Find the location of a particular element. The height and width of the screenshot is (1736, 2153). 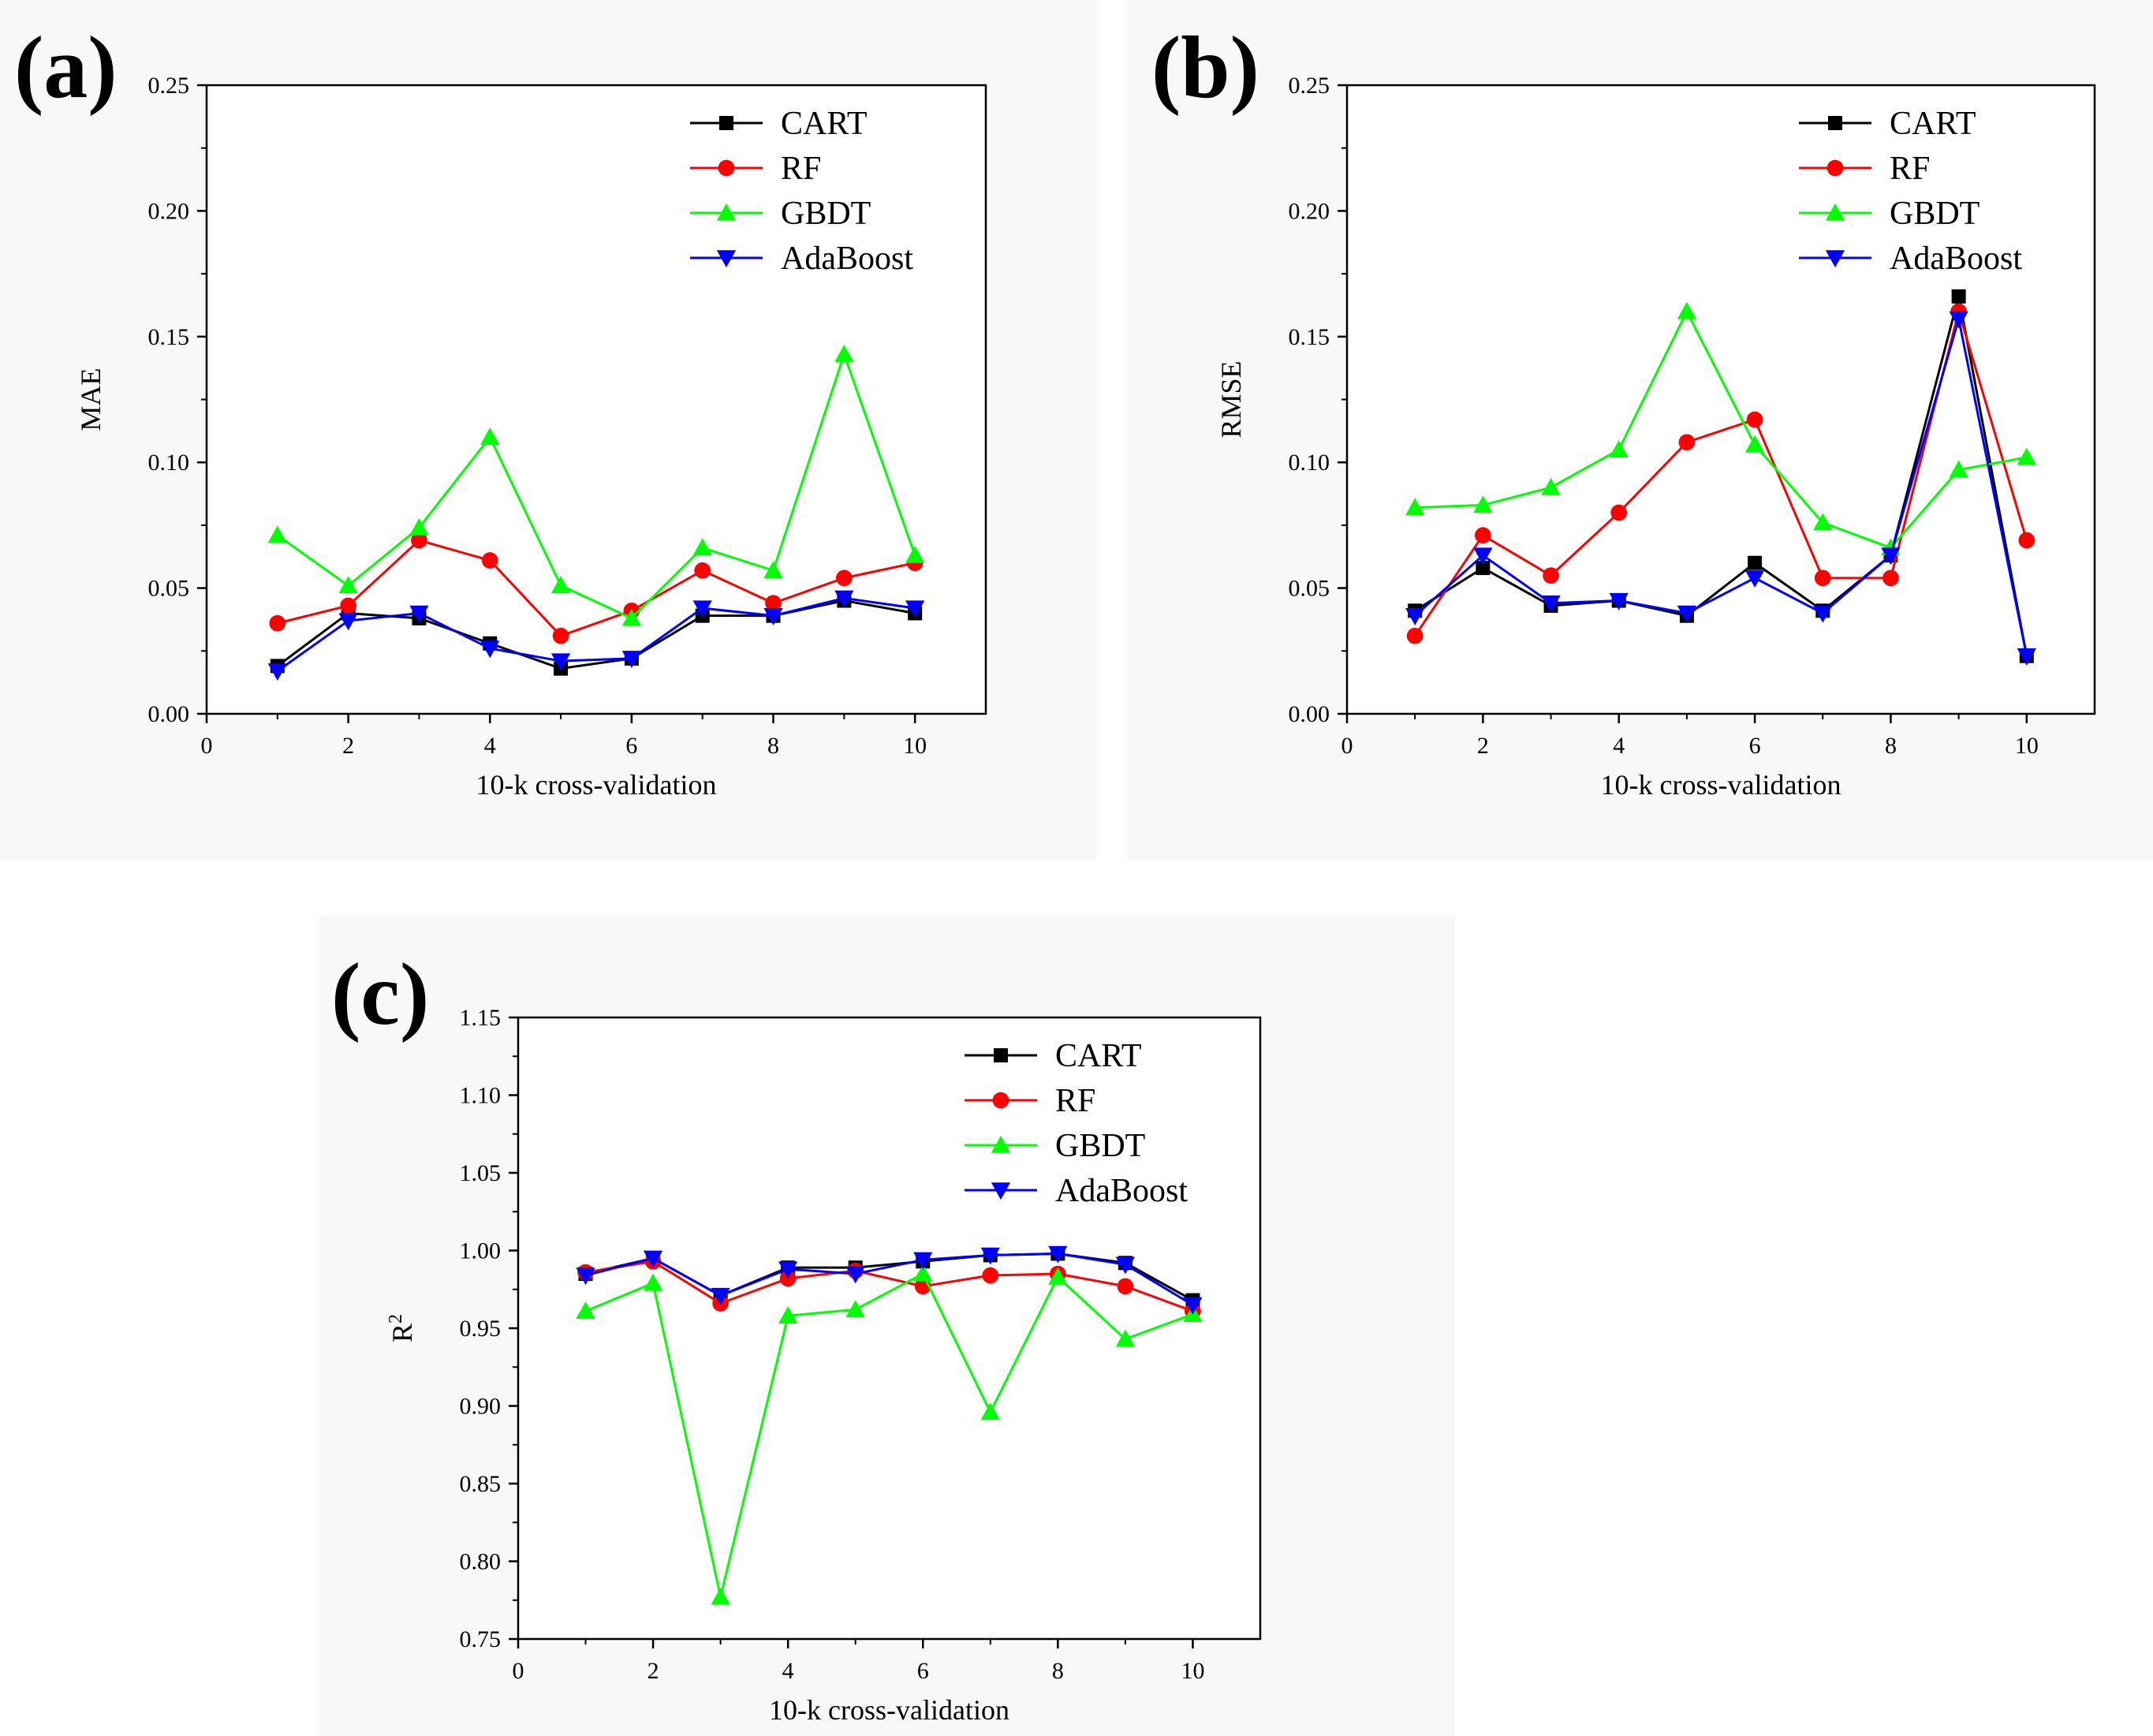

legend-label-gbdt: GBDT is located at coordinates (1100, 1146).